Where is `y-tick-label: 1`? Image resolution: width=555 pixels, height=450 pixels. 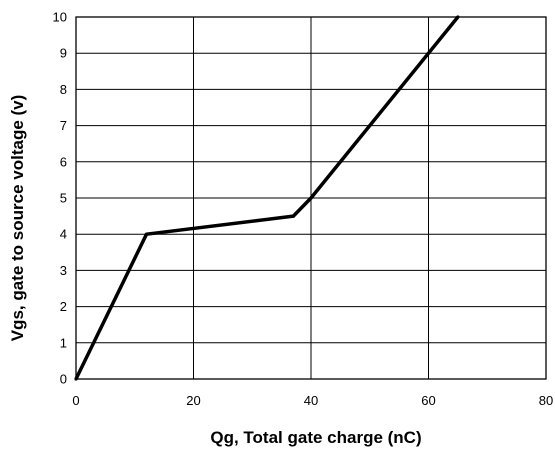 y-tick-label: 1 is located at coordinates (63, 342).